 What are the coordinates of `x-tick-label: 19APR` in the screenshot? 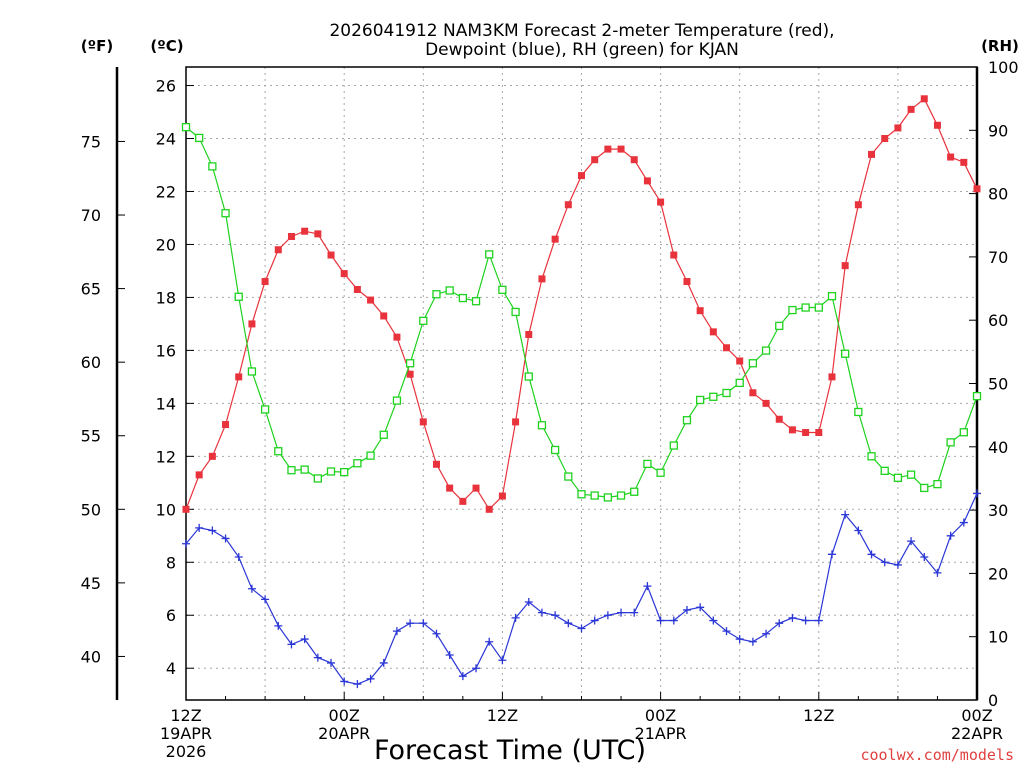 It's located at (186, 733).